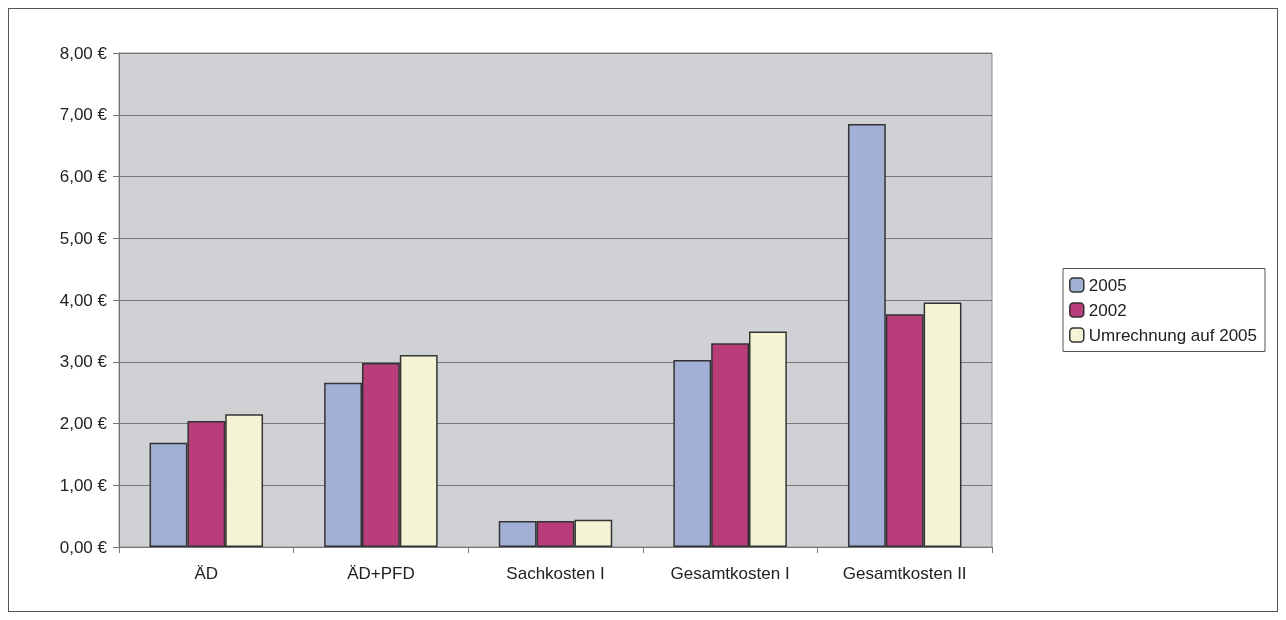  I want to click on x-tick-label: ÄD, so click(206, 573).